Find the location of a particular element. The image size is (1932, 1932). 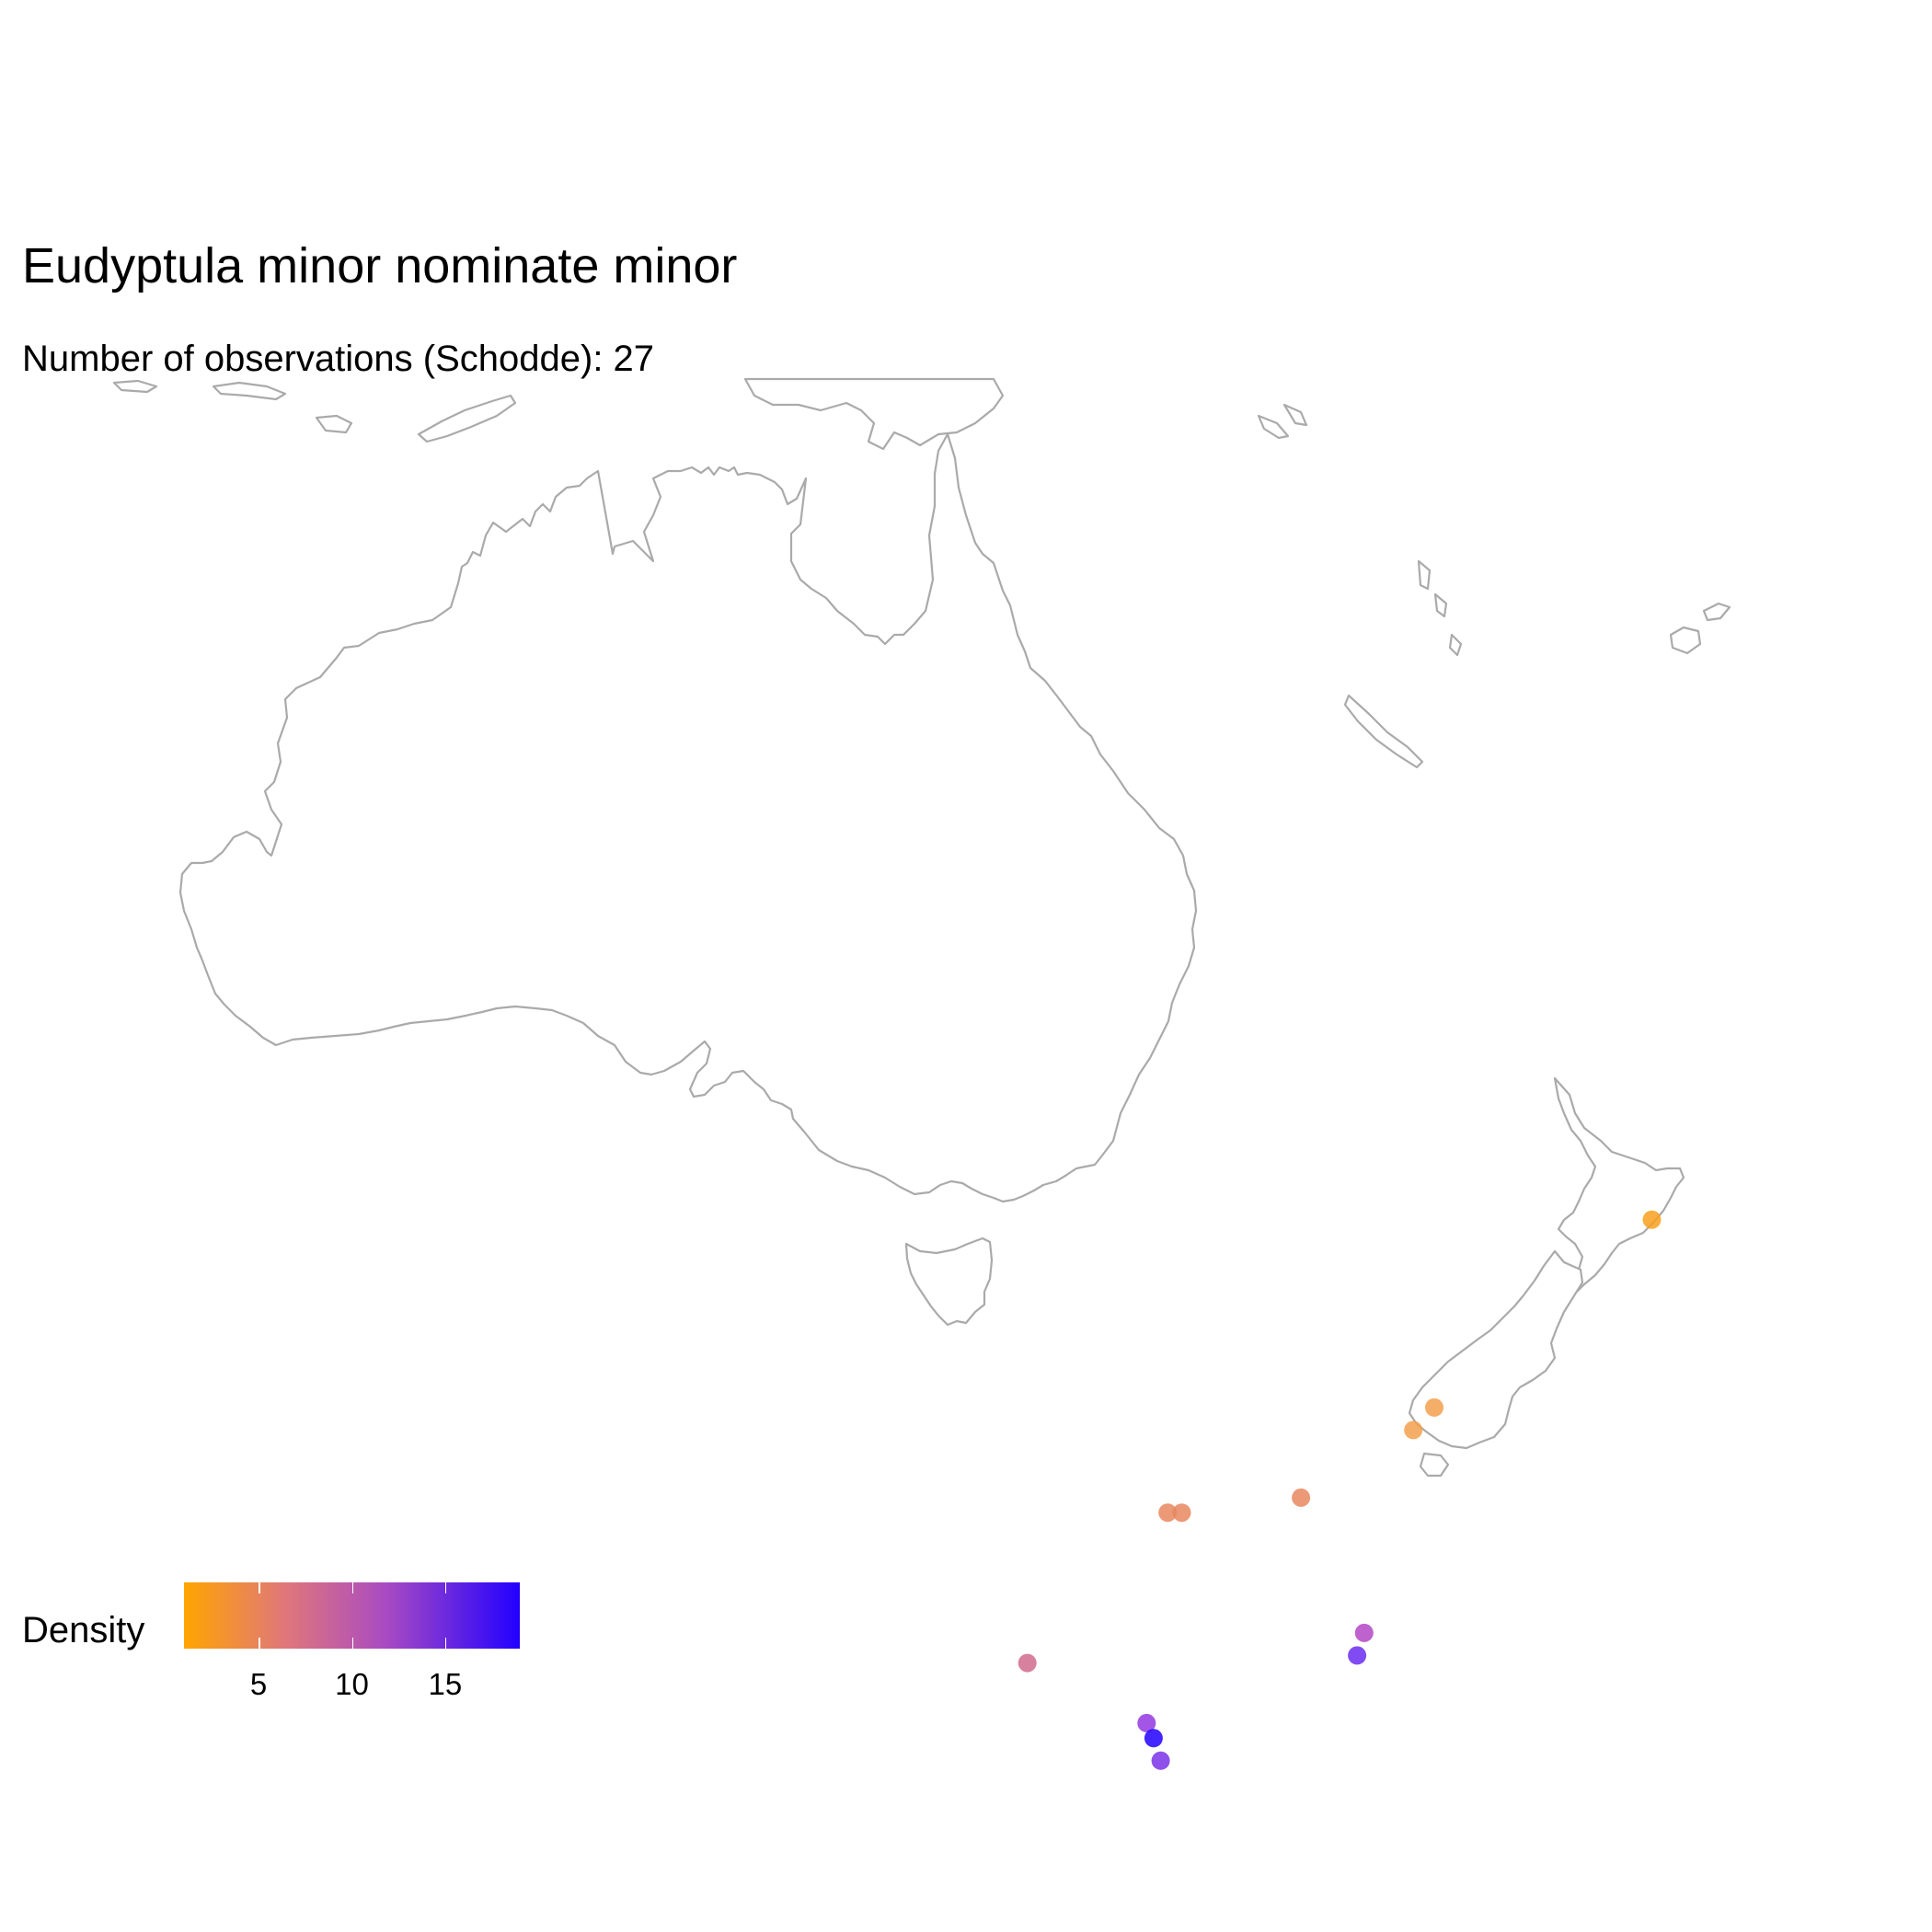

land-nz-north is located at coordinates (1619, 1185).